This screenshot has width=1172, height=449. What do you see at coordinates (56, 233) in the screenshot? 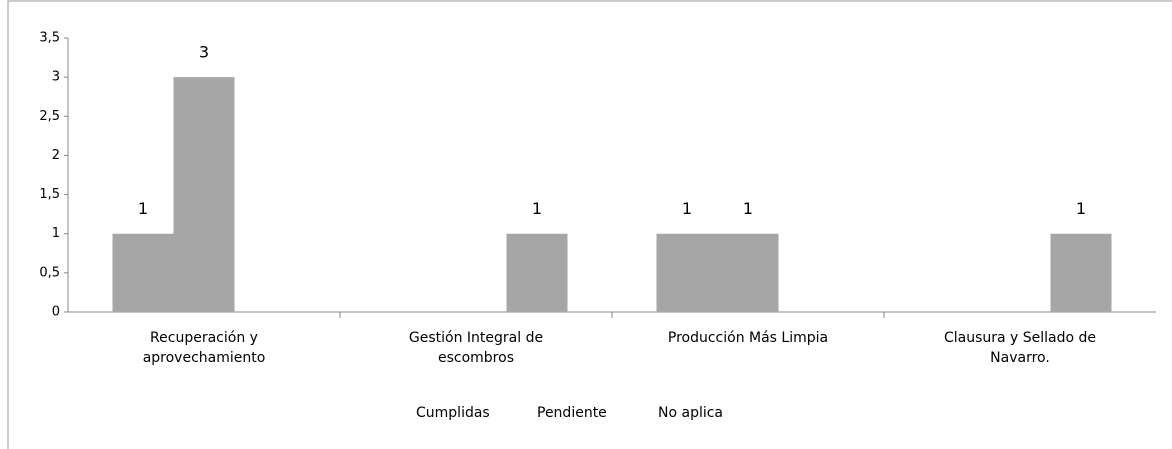
I see `y-tick-label: 1` at bounding box center [56, 233].